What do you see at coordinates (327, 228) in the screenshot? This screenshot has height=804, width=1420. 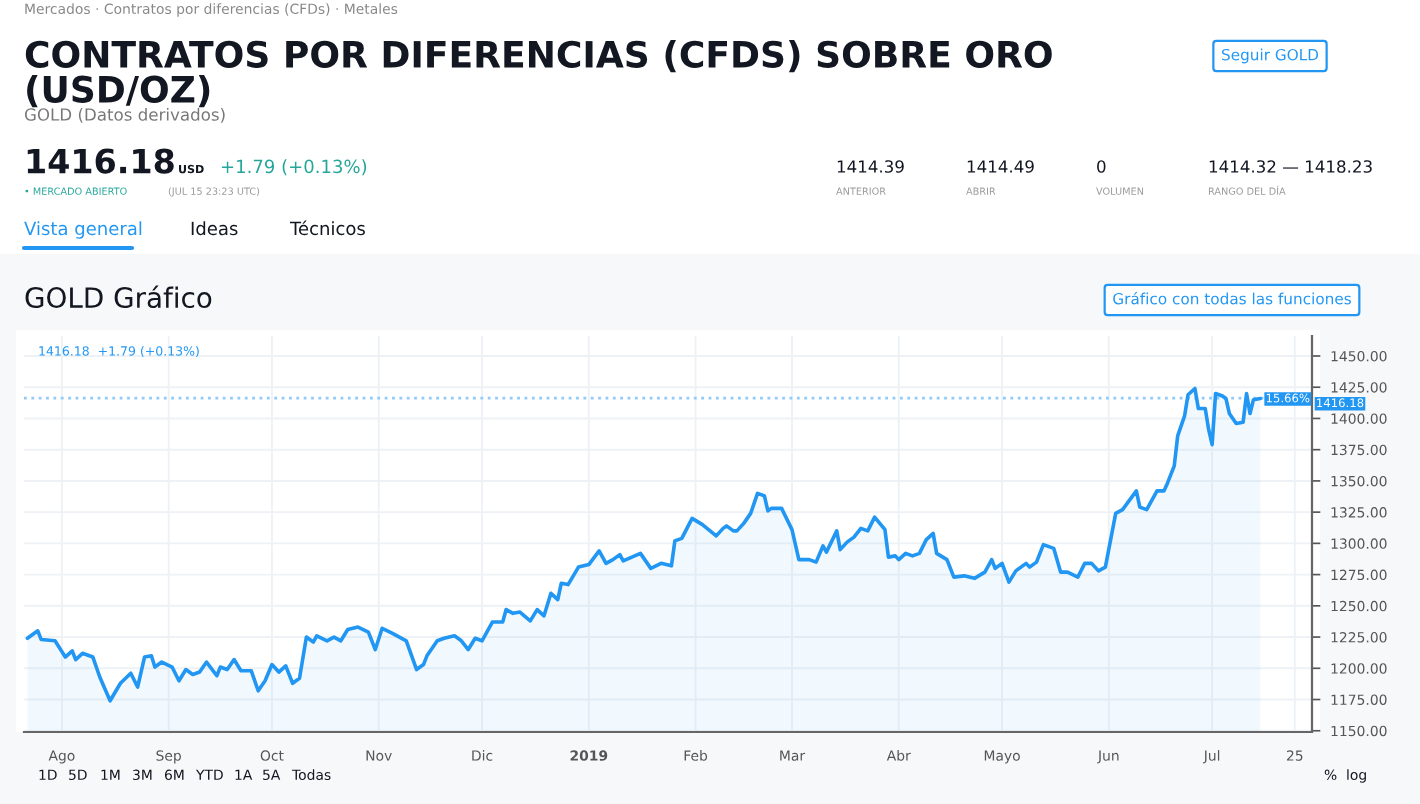 I see `text: Técnicos` at bounding box center [327, 228].